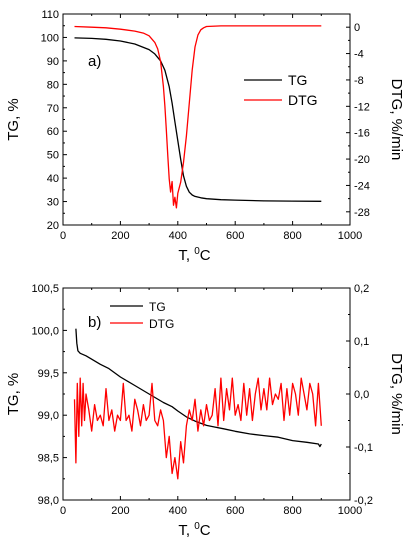 This screenshot has width=407, height=550. Describe the element at coordinates (53, 179) in the screenshot. I see `y-tick-label: 40` at that location.